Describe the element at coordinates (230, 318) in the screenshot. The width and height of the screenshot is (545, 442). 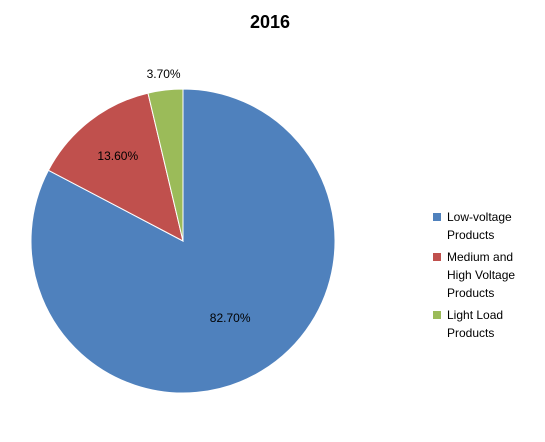
I see `data-label: 82.70%` at that location.